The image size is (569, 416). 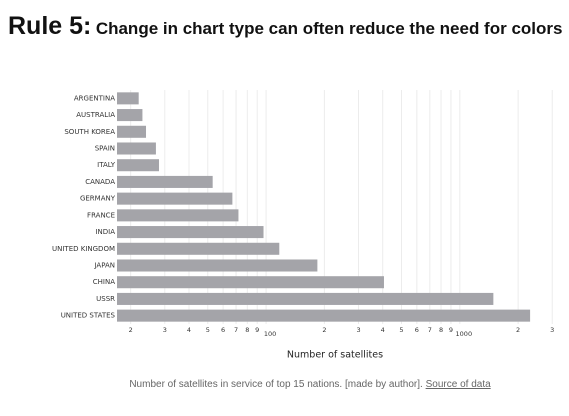 I want to click on y-tick-label: UNITED STATES, so click(x=88, y=316).